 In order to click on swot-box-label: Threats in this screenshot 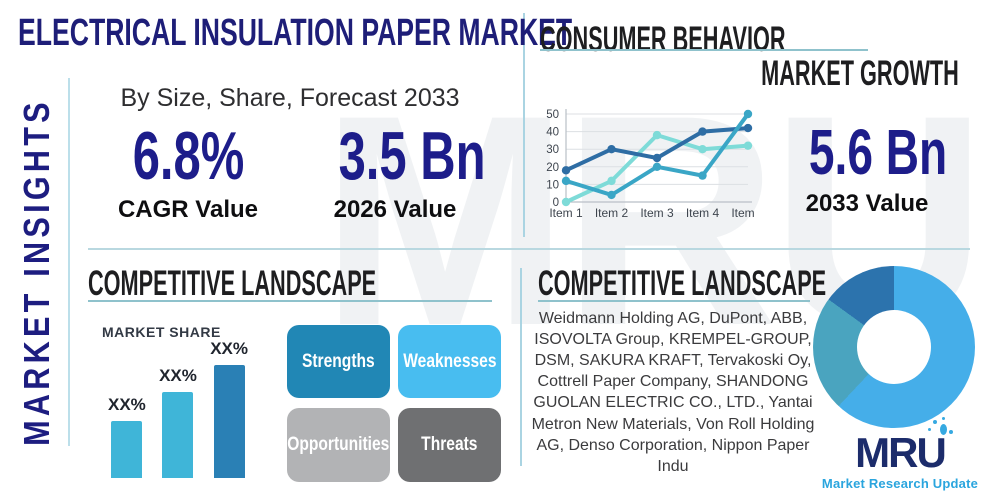, I will do `click(449, 444)`.